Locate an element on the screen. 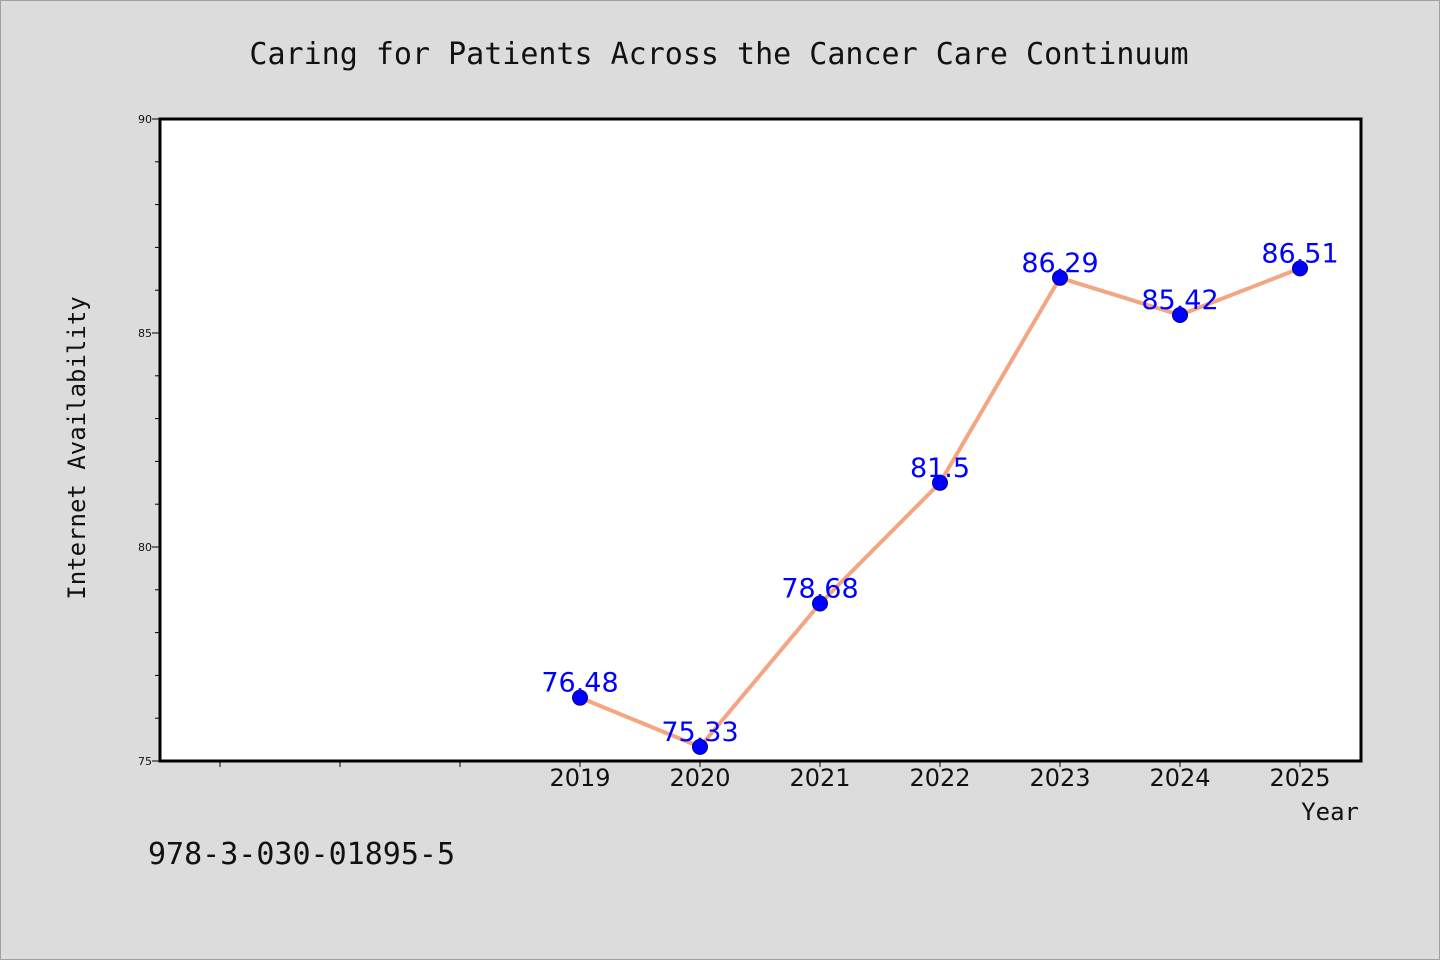 This screenshot has height=960, width=1440. data-label: 78.68 is located at coordinates (819, 588).